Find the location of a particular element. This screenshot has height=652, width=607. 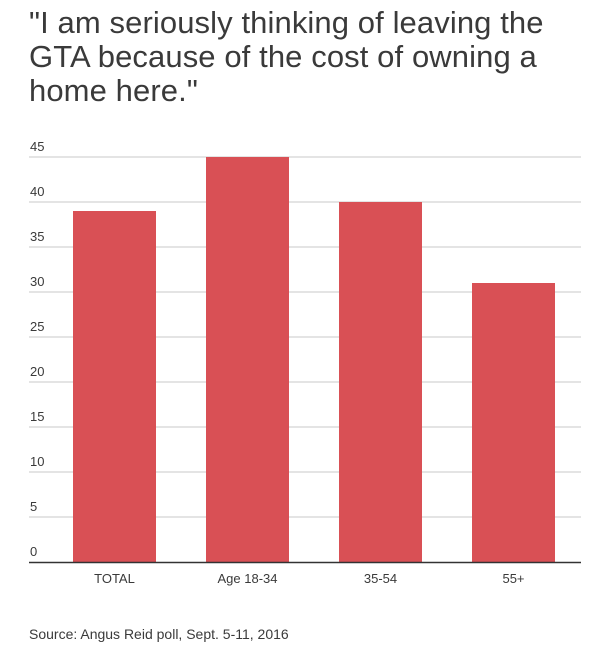

x-tick-label: Age 18-34 is located at coordinates (248, 578).